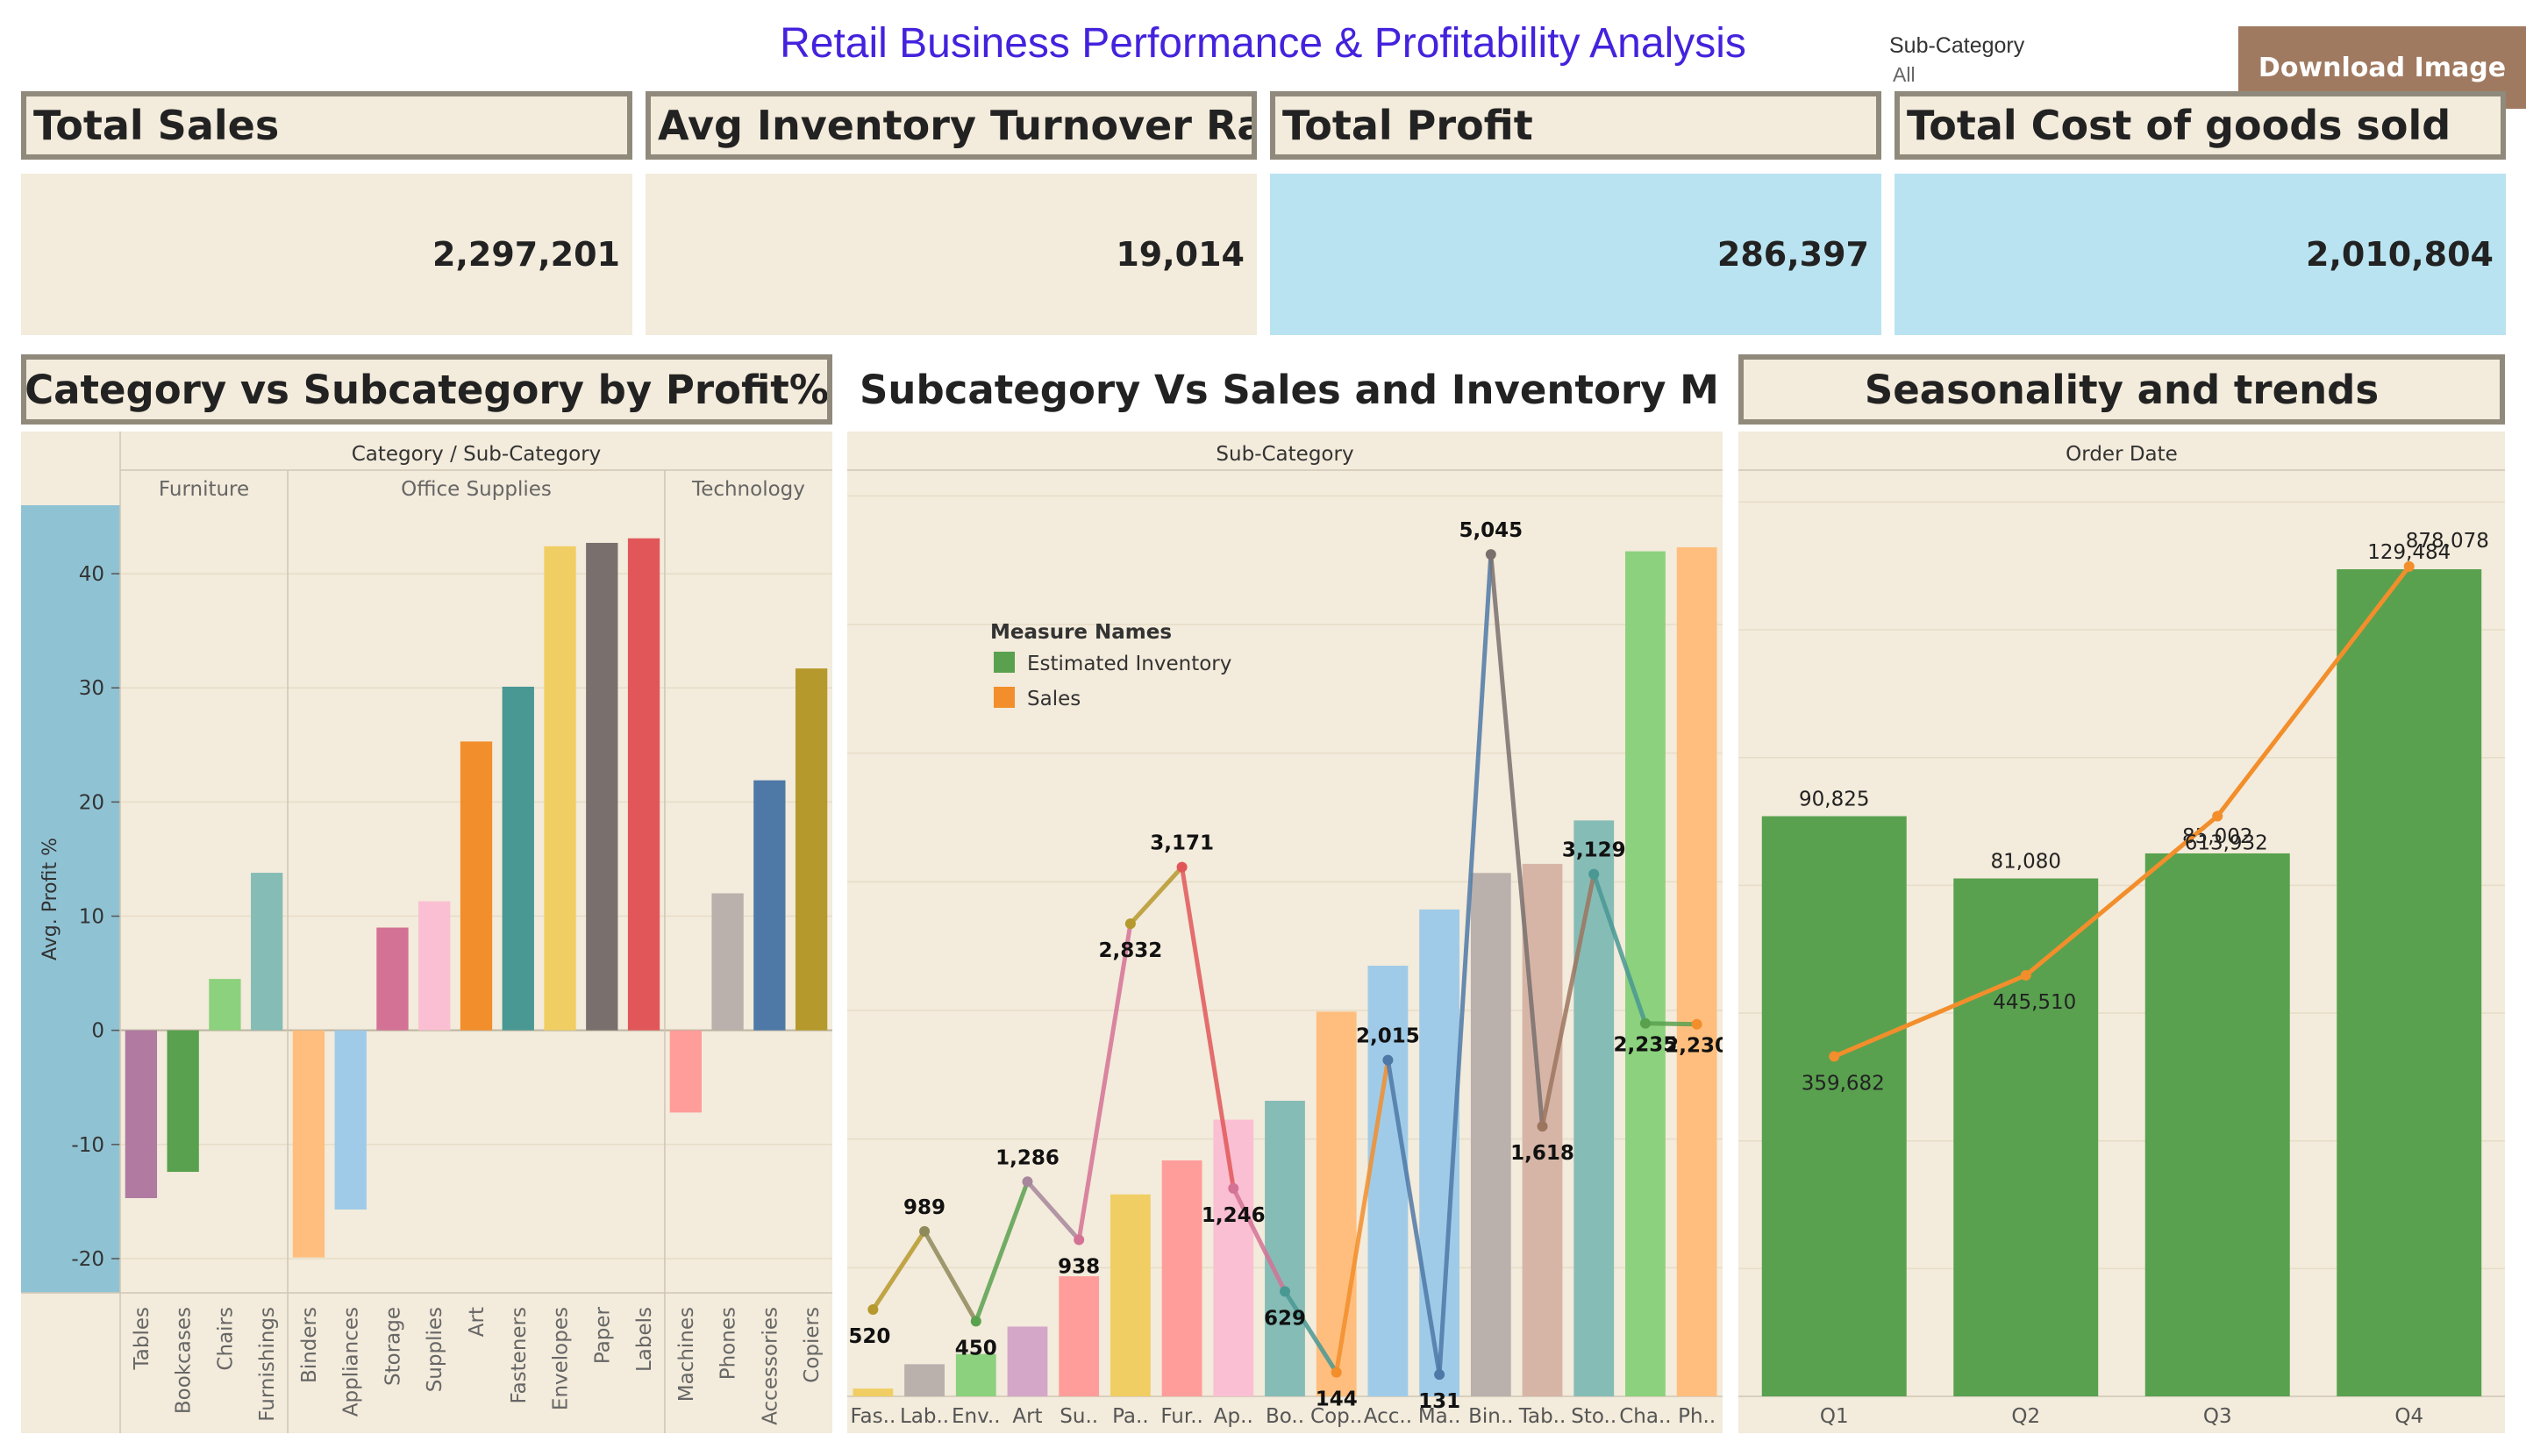 This screenshot has width=2526, height=1456. What do you see at coordinates (142, 1338) in the screenshot?
I see `x-tick-label: Tables` at bounding box center [142, 1338].